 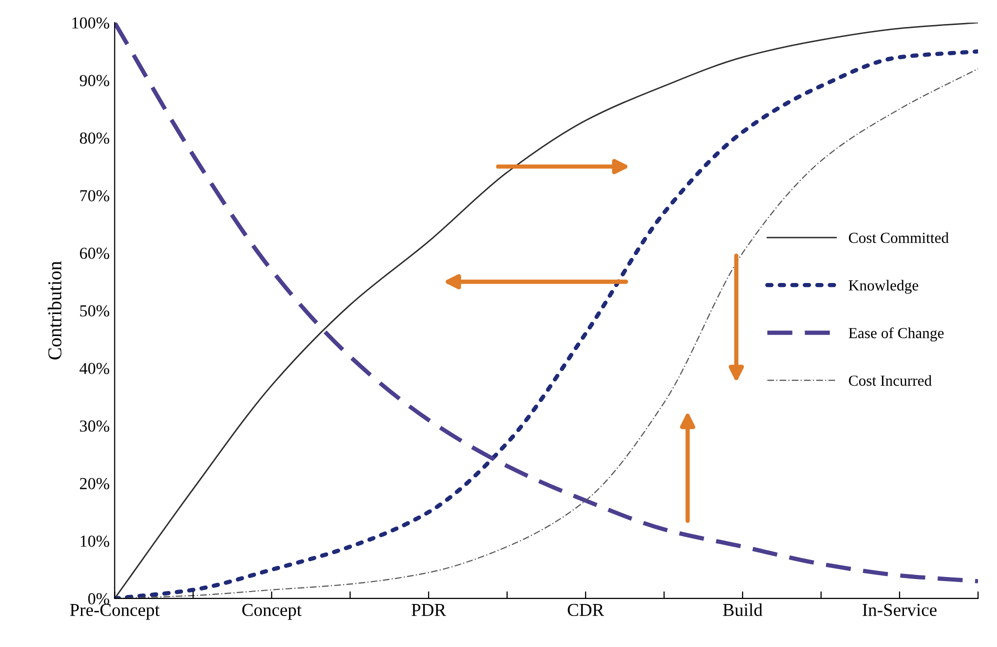 What do you see at coordinates (95, 138) in the screenshot?
I see `y-tick-label: 80%` at bounding box center [95, 138].